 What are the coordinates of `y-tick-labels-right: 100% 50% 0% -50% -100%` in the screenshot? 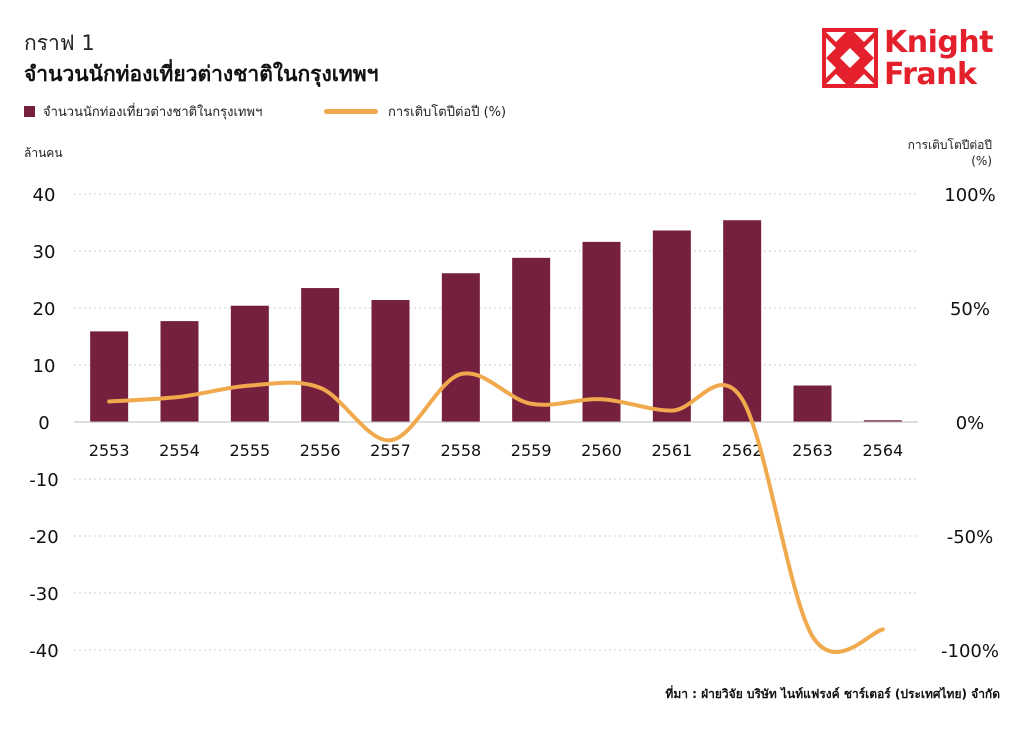 It's located at (970, 423).